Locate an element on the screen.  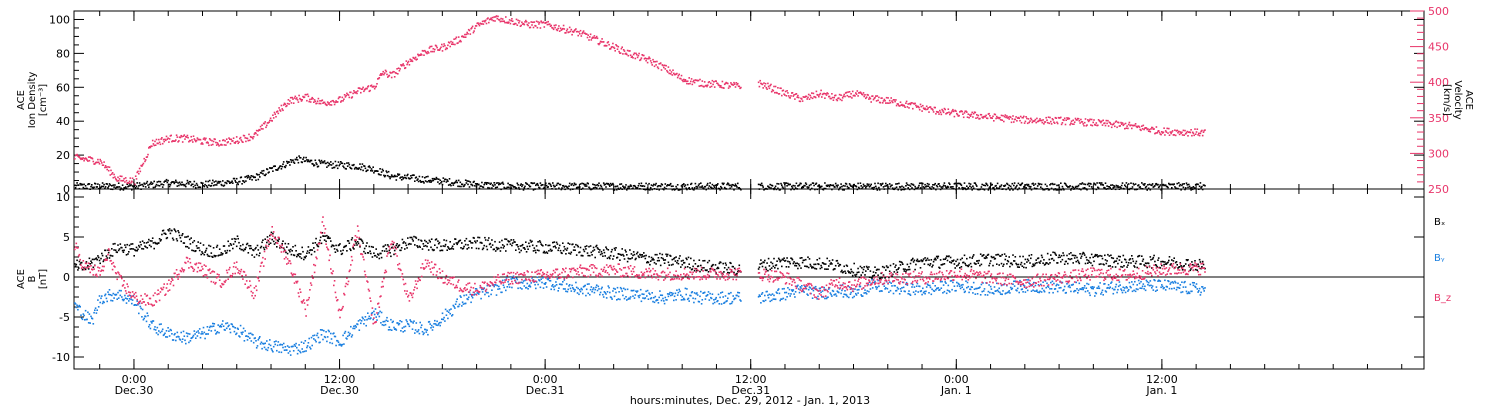
y-right-tick-label: 350 is located at coordinates (1438, 118).